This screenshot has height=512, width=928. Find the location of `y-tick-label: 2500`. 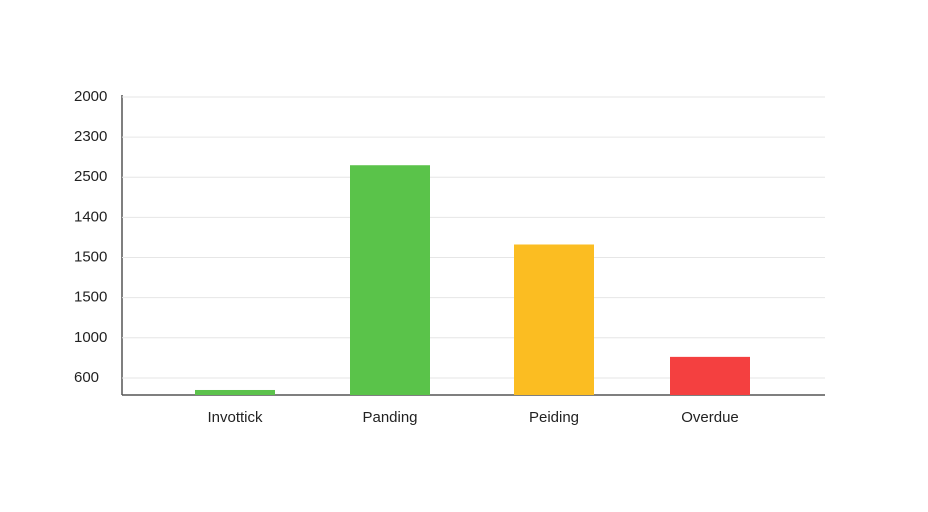

y-tick-label: 2500 is located at coordinates (90, 176).